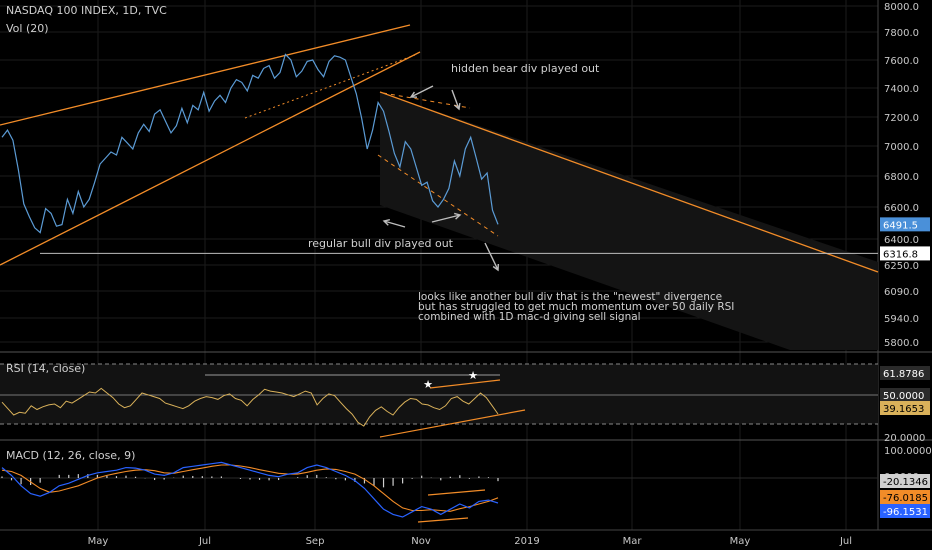 This screenshot has width=932, height=550. What do you see at coordinates (901, 7) in the screenshot?
I see `price-tick-label: 8000.0` at bounding box center [901, 7].